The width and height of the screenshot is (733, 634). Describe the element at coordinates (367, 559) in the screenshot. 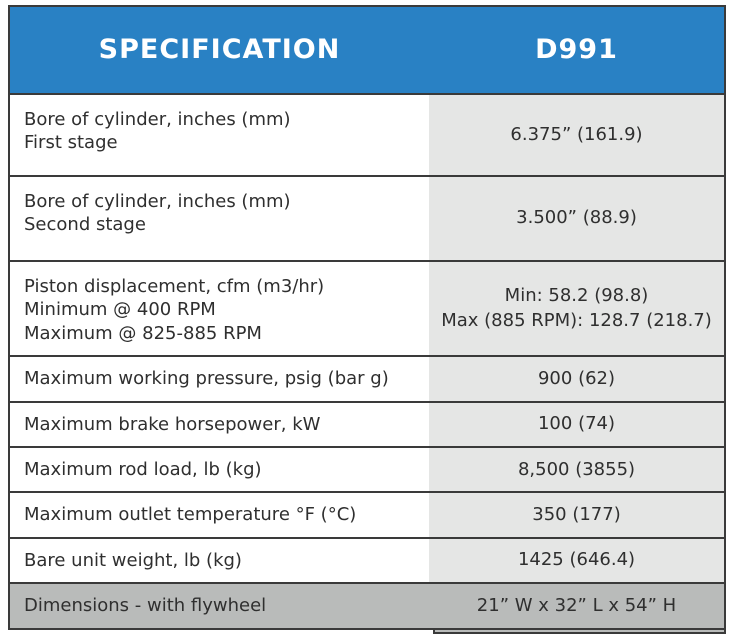

I see `table-row-bare-unit-weight: Bare unit weight, lb (kg) 1425 (646.4)` at that location.